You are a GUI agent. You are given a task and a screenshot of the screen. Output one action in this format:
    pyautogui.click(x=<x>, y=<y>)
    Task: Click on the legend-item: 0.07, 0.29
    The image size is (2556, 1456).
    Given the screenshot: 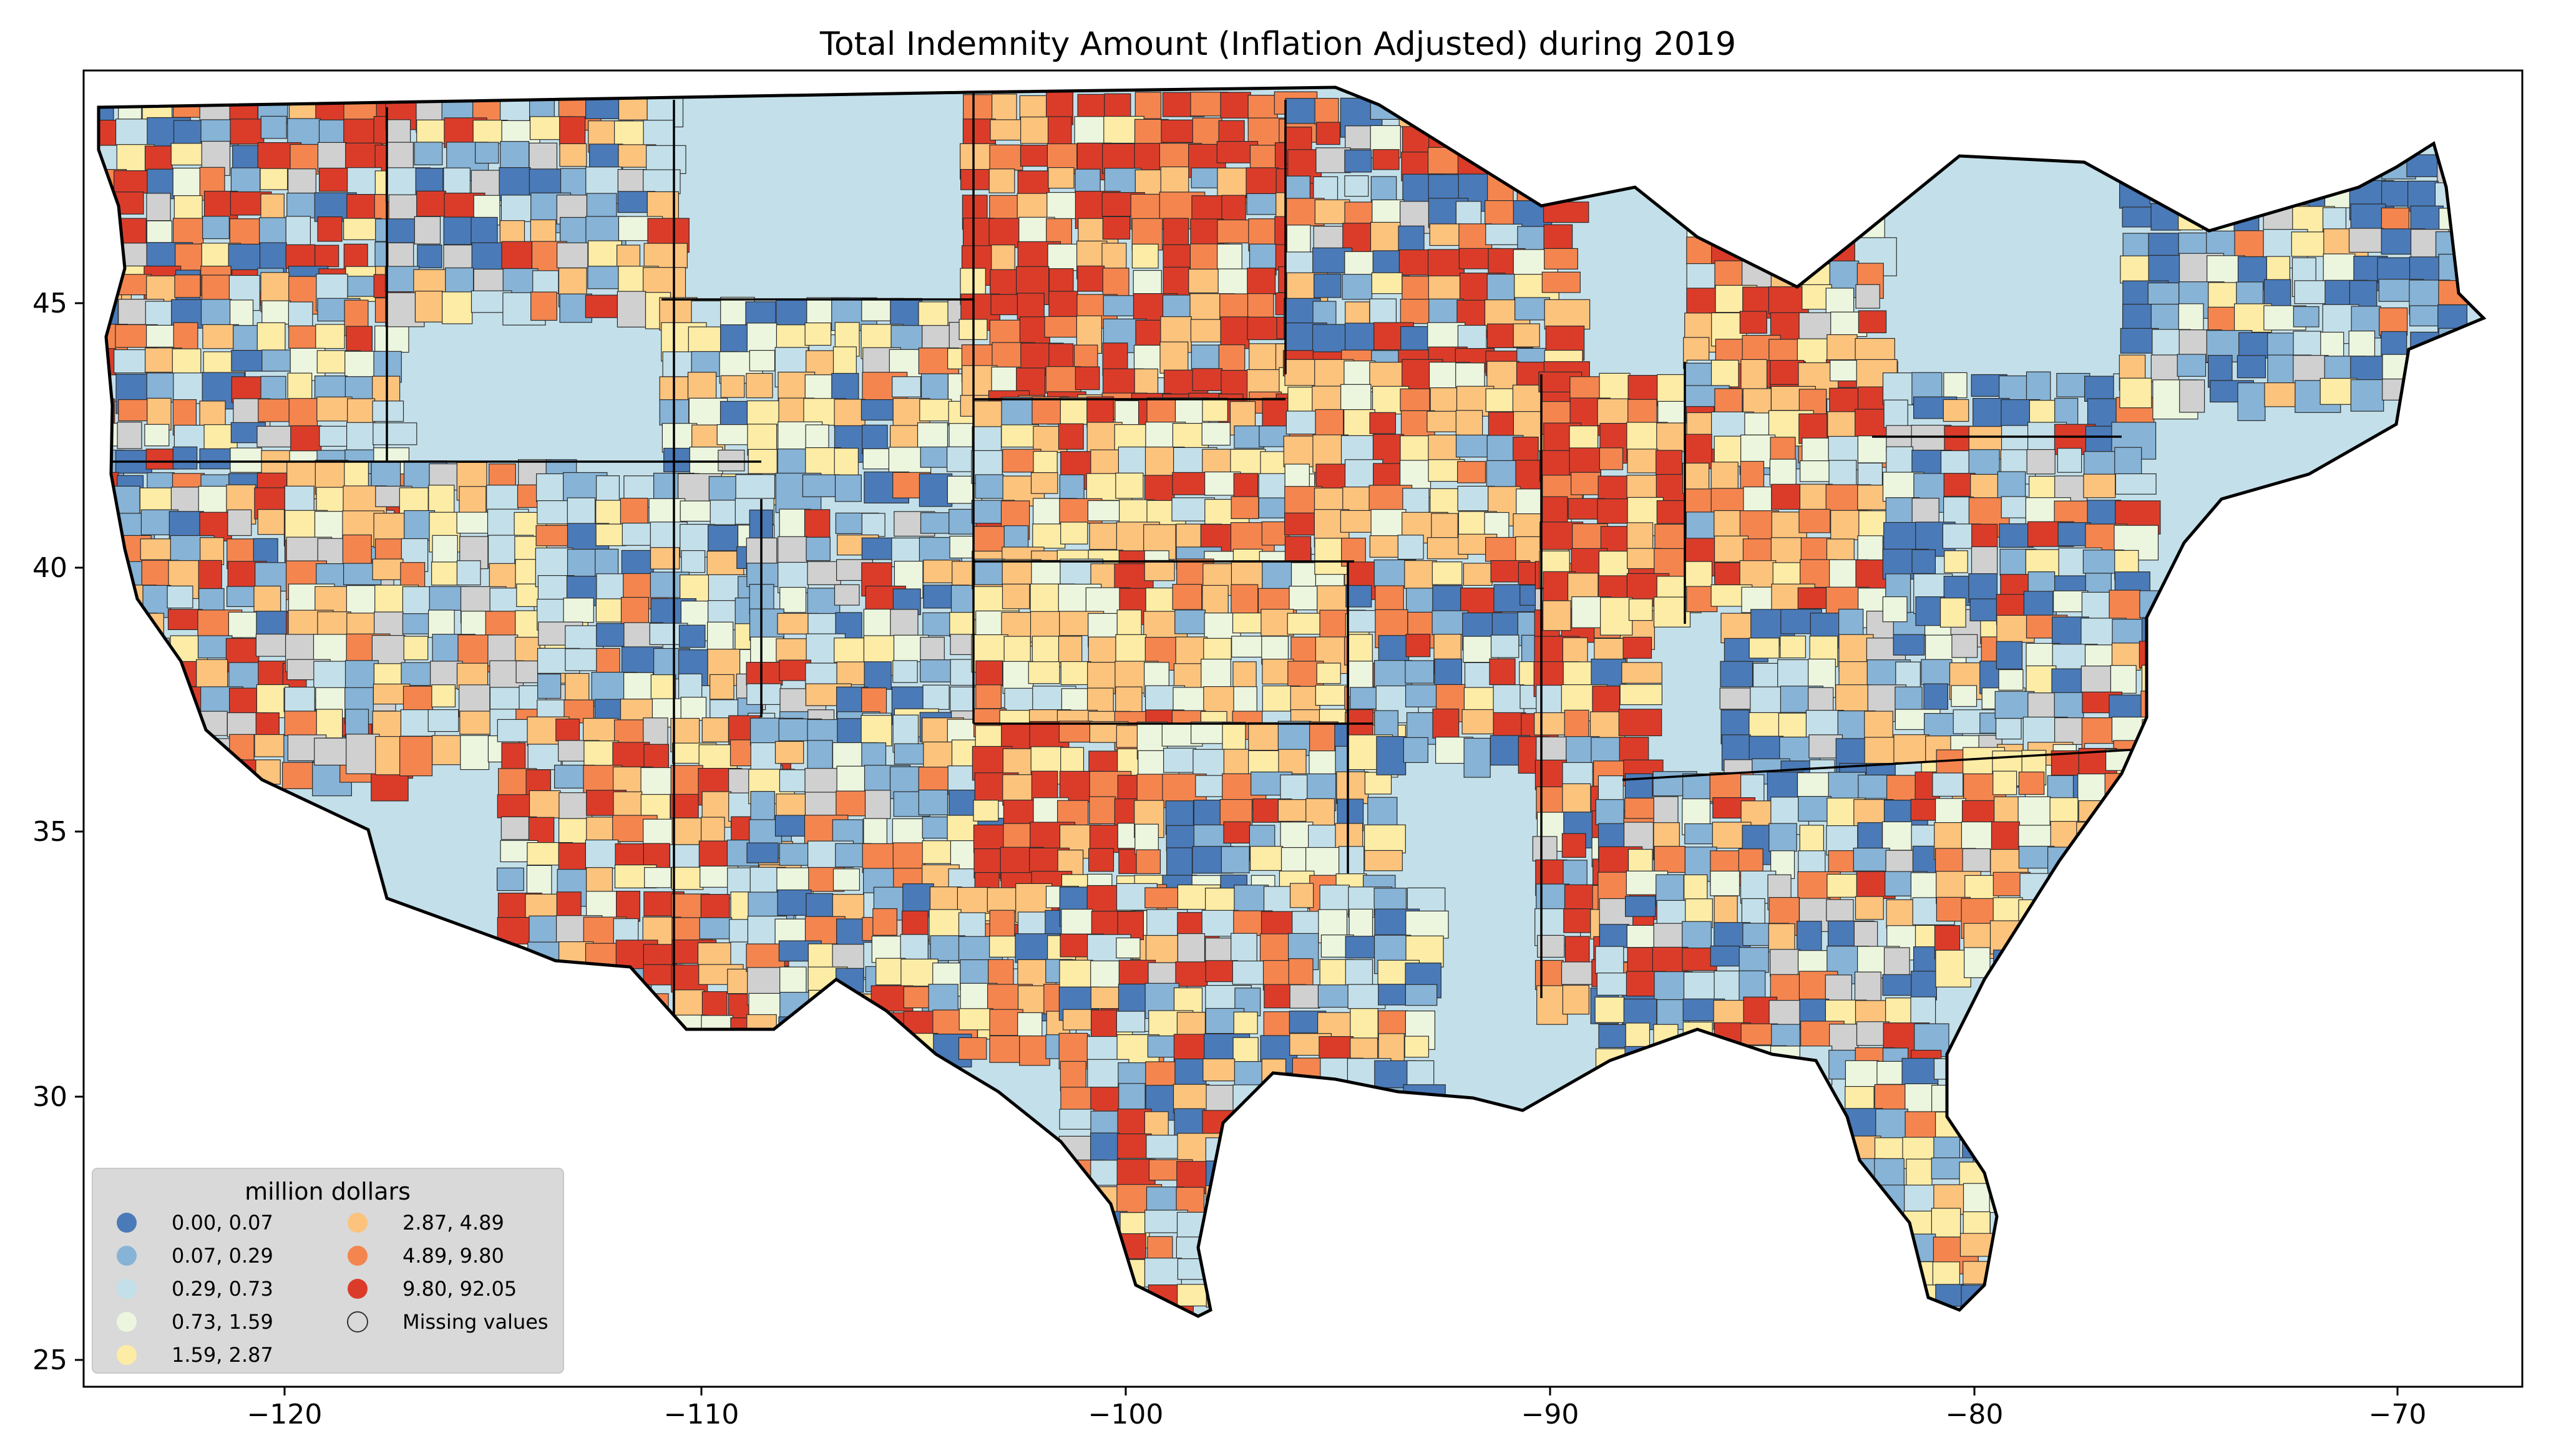 What is the action you would take?
    pyautogui.click(x=195, y=1256)
    